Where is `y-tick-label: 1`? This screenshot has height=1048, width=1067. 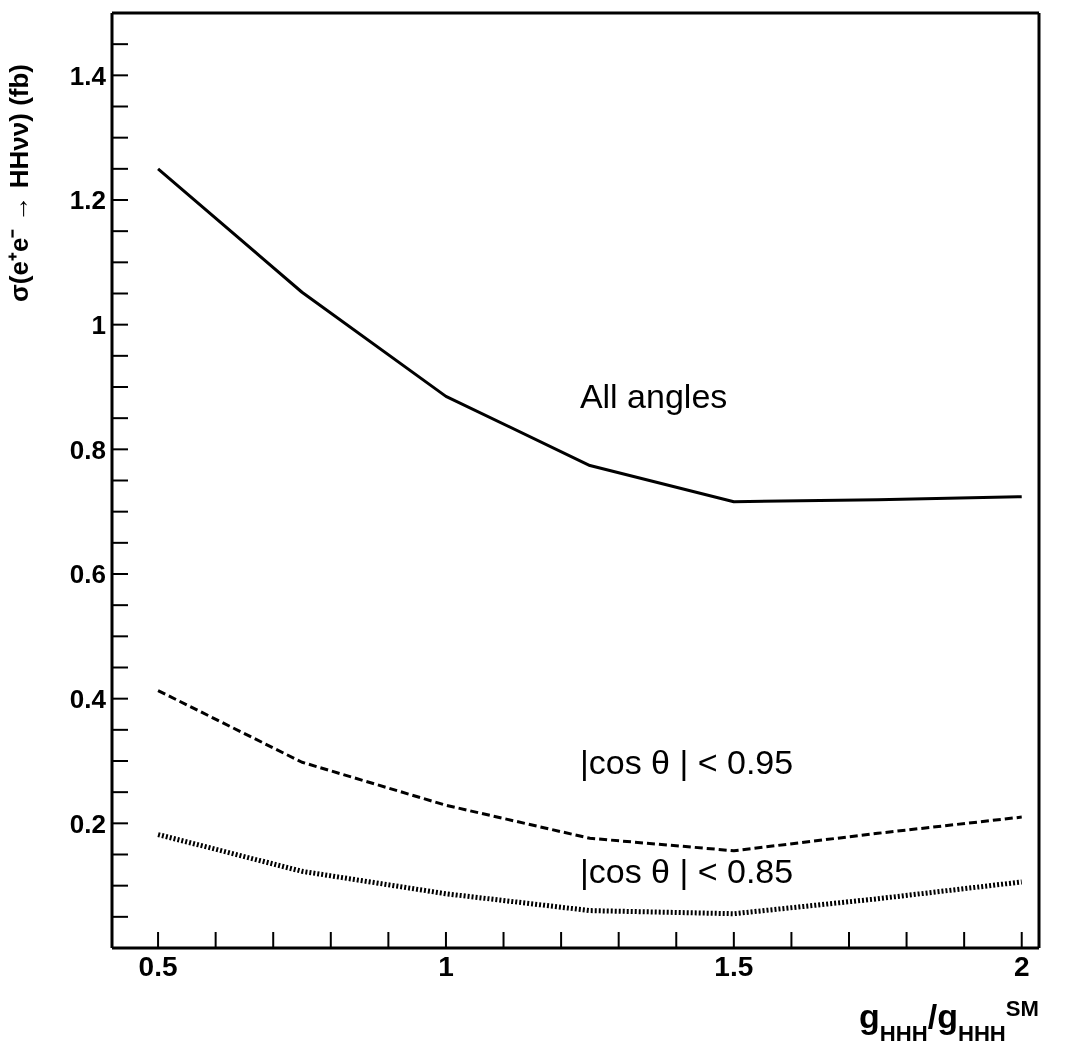 y-tick-label: 1 is located at coordinates (98, 324).